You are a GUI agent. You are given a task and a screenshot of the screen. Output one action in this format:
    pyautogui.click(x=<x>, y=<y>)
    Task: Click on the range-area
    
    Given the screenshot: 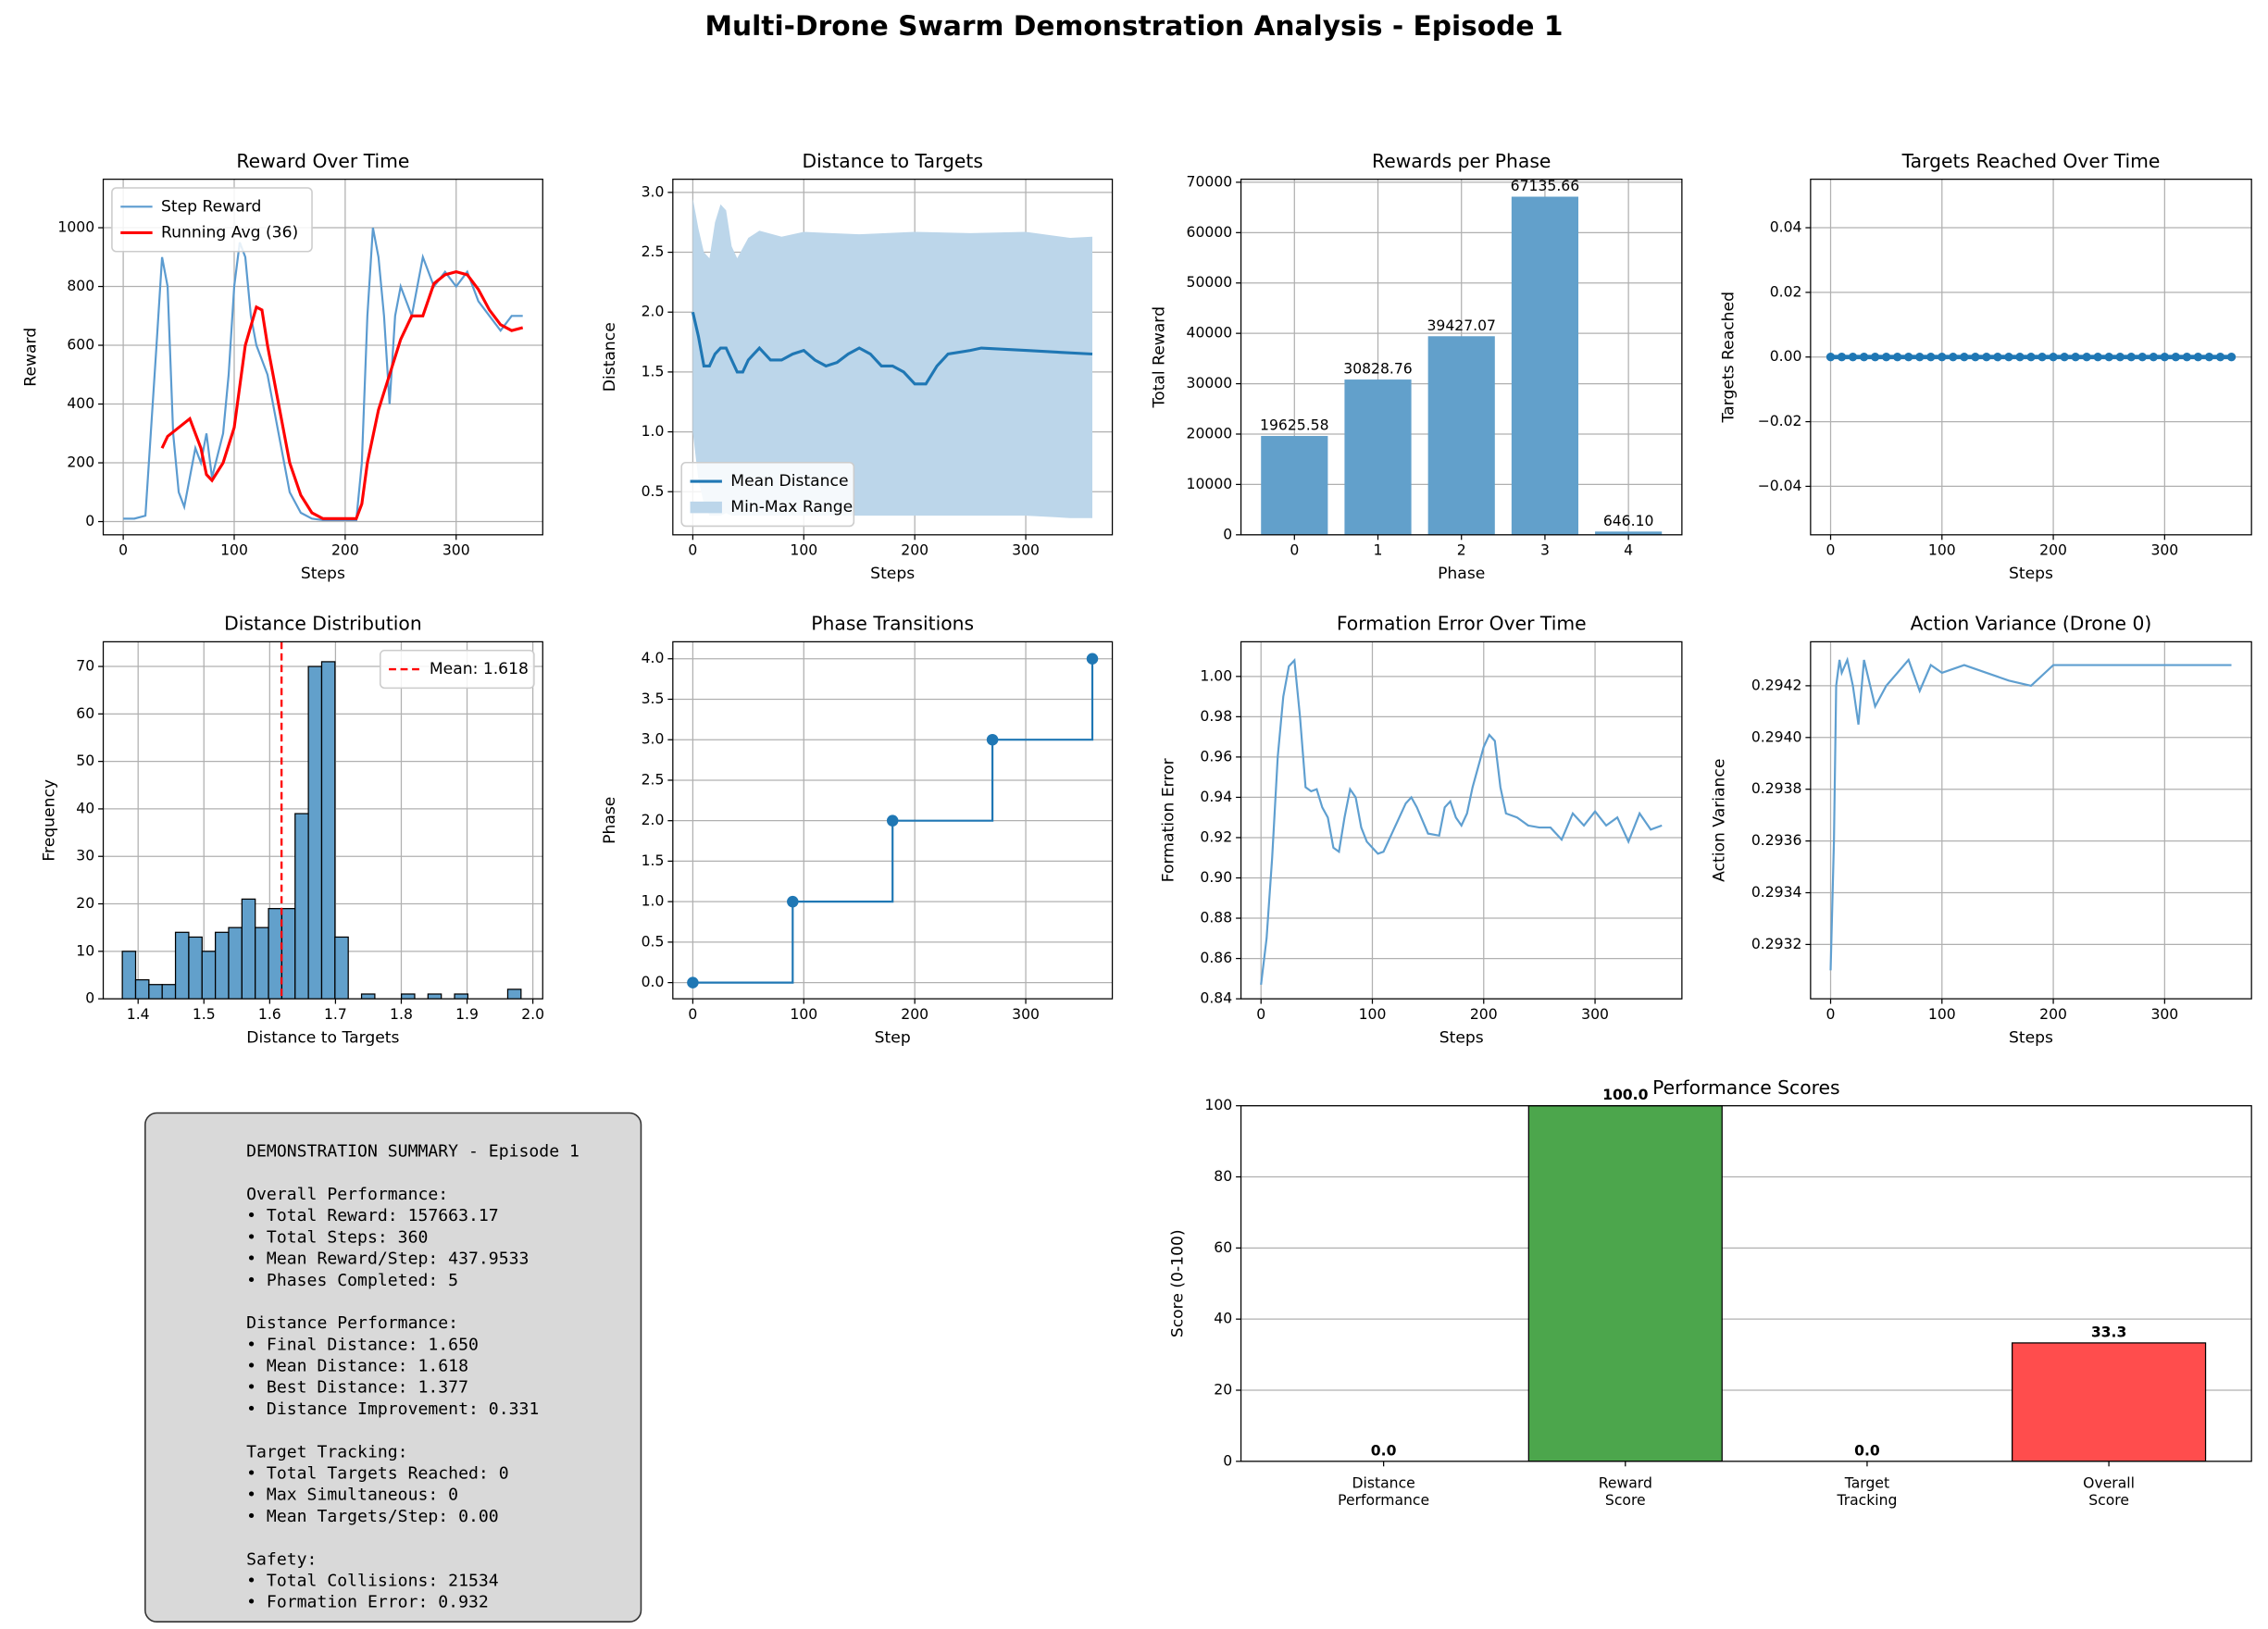 What is the action you would take?
    pyautogui.click(x=892, y=358)
    